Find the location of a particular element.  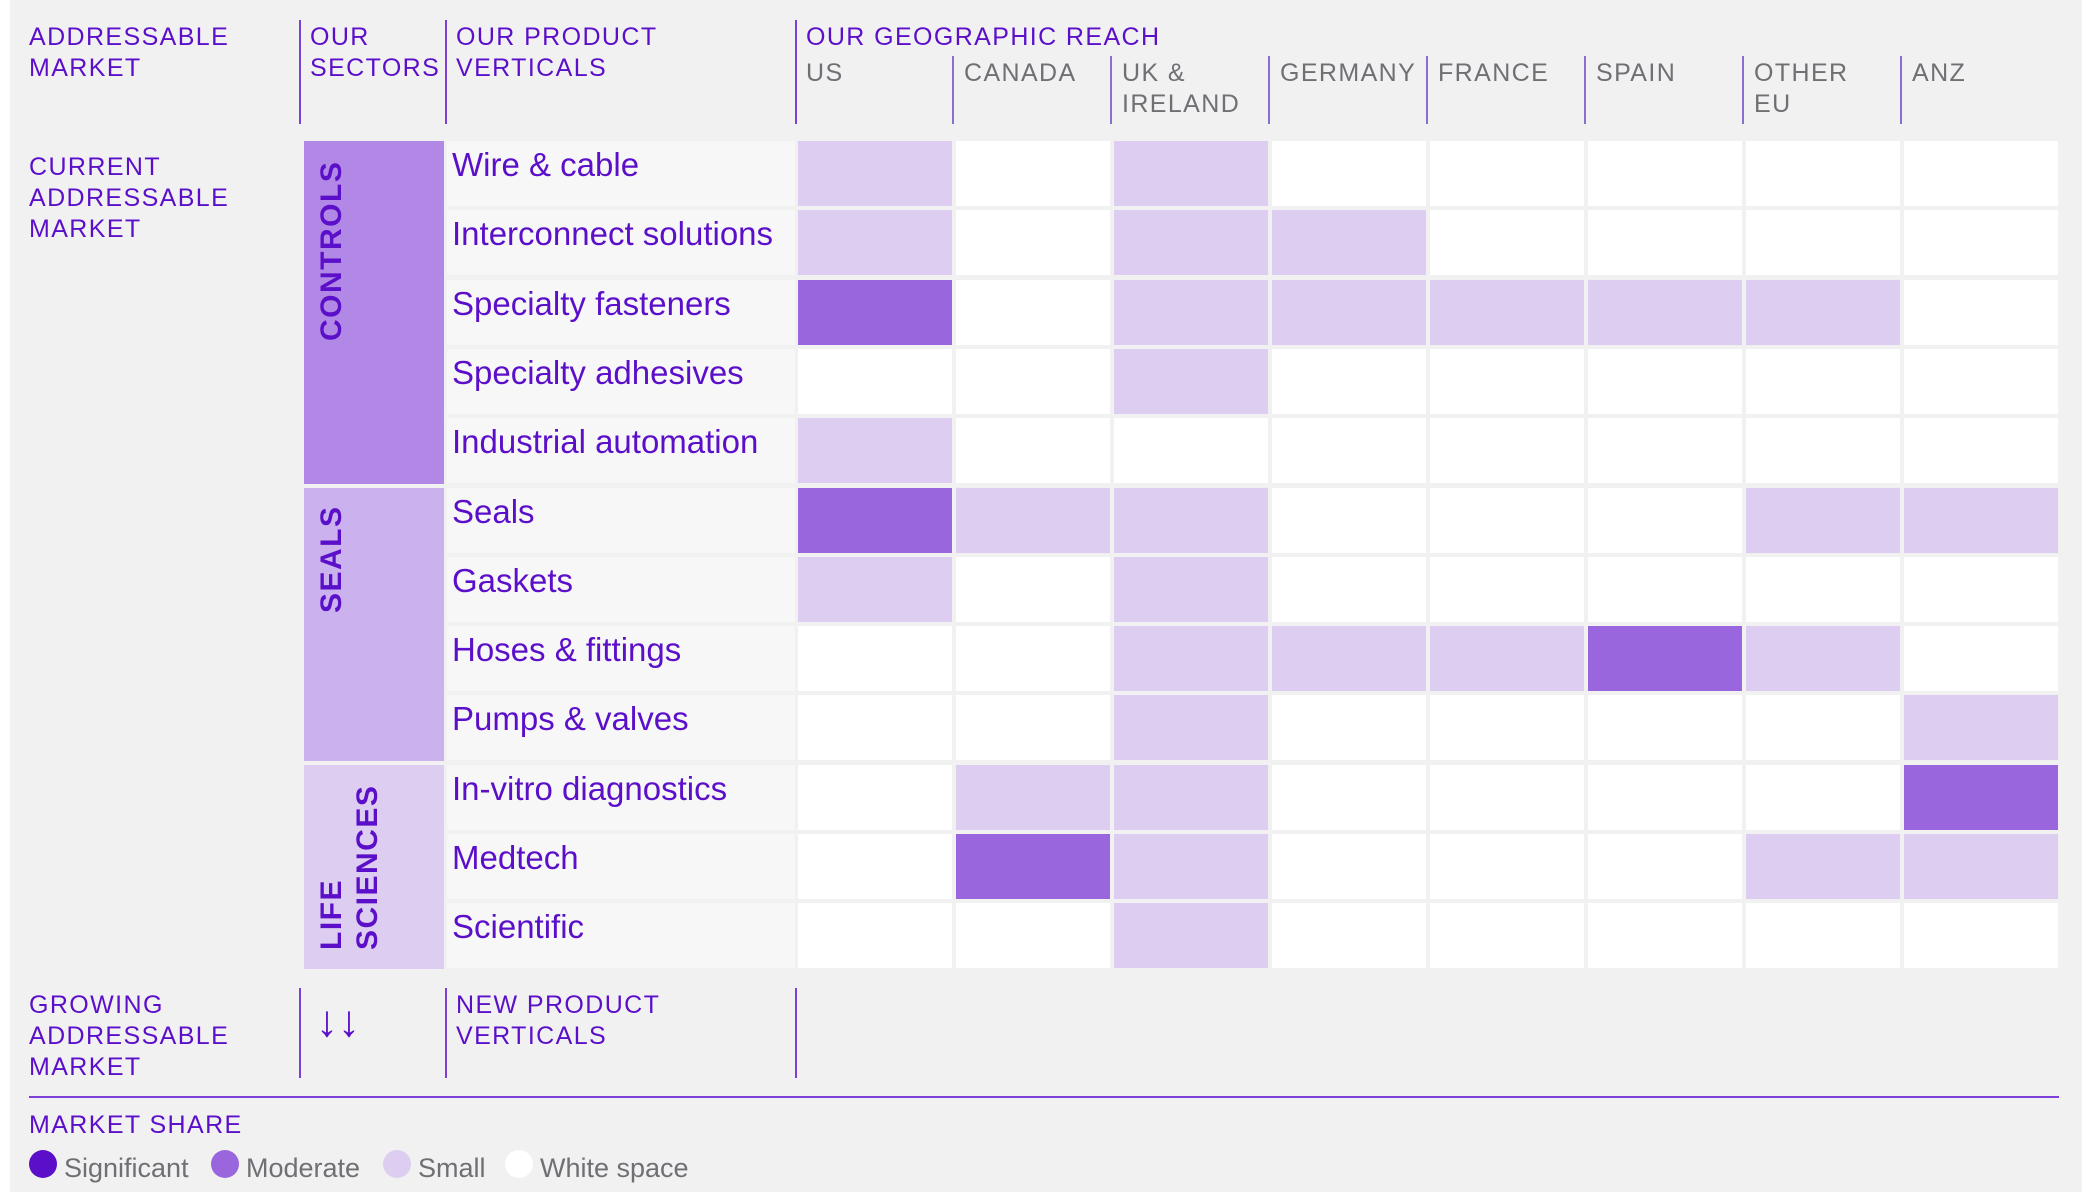

market-share-title: MARKET SHARE is located at coordinates (136, 1125).